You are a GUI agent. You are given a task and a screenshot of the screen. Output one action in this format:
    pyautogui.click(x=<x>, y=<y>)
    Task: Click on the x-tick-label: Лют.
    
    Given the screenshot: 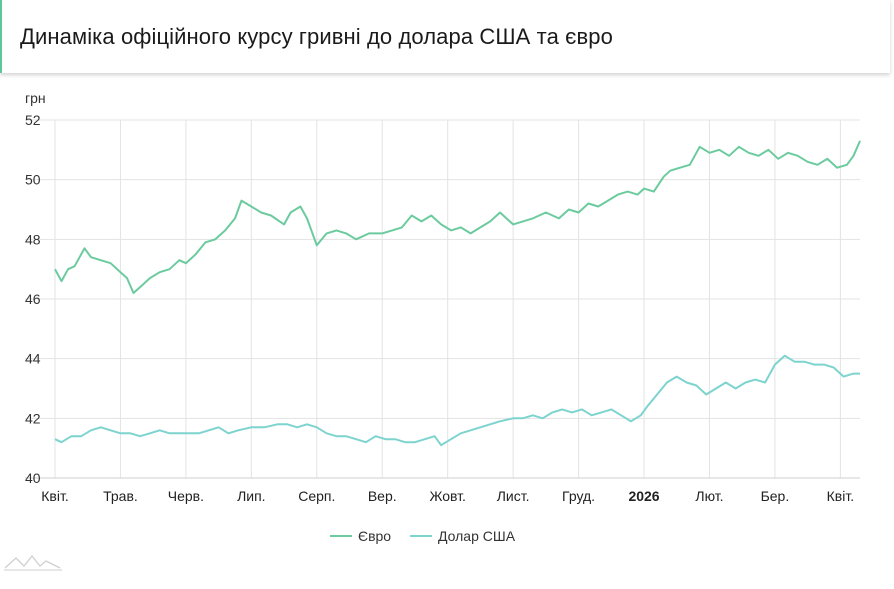 What is the action you would take?
    pyautogui.click(x=709, y=496)
    